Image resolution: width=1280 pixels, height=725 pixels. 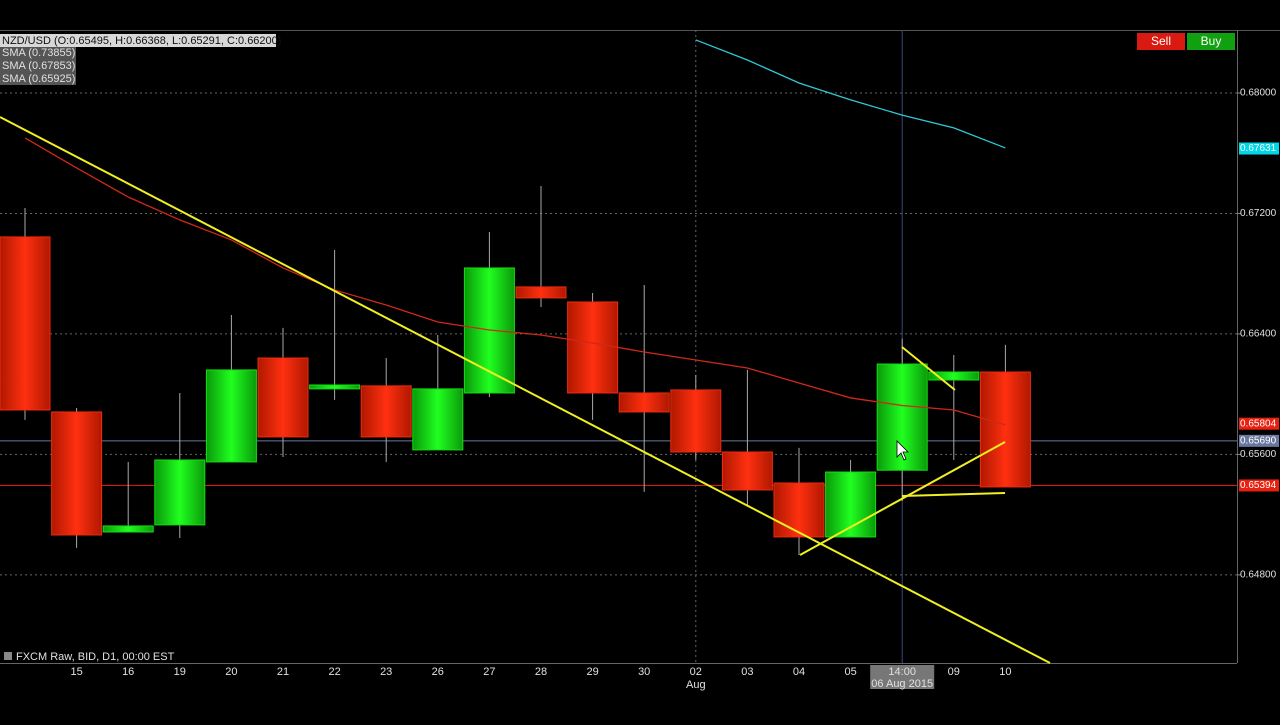 I want to click on x-tick-label: 20, so click(x=231, y=672).